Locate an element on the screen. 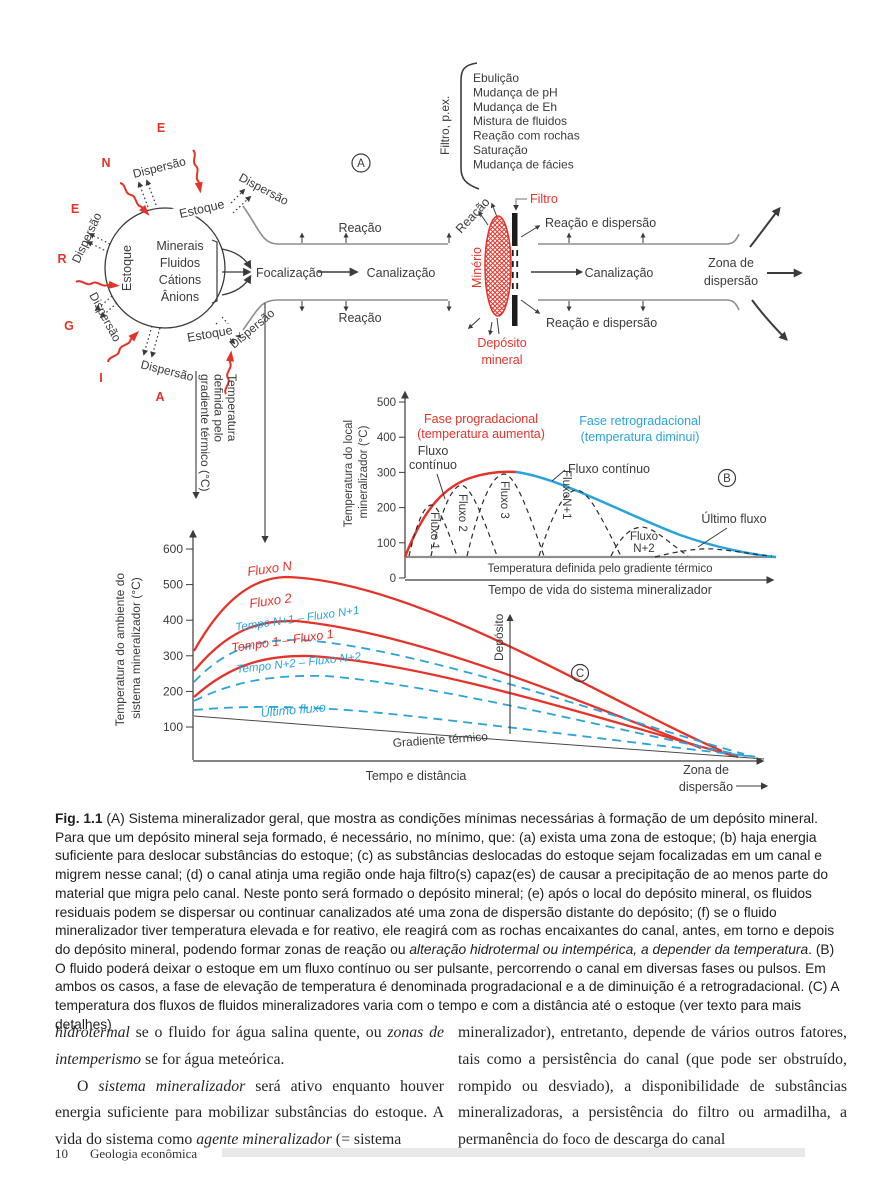  filter-item: Mistura de fluidos is located at coordinates (520, 121).